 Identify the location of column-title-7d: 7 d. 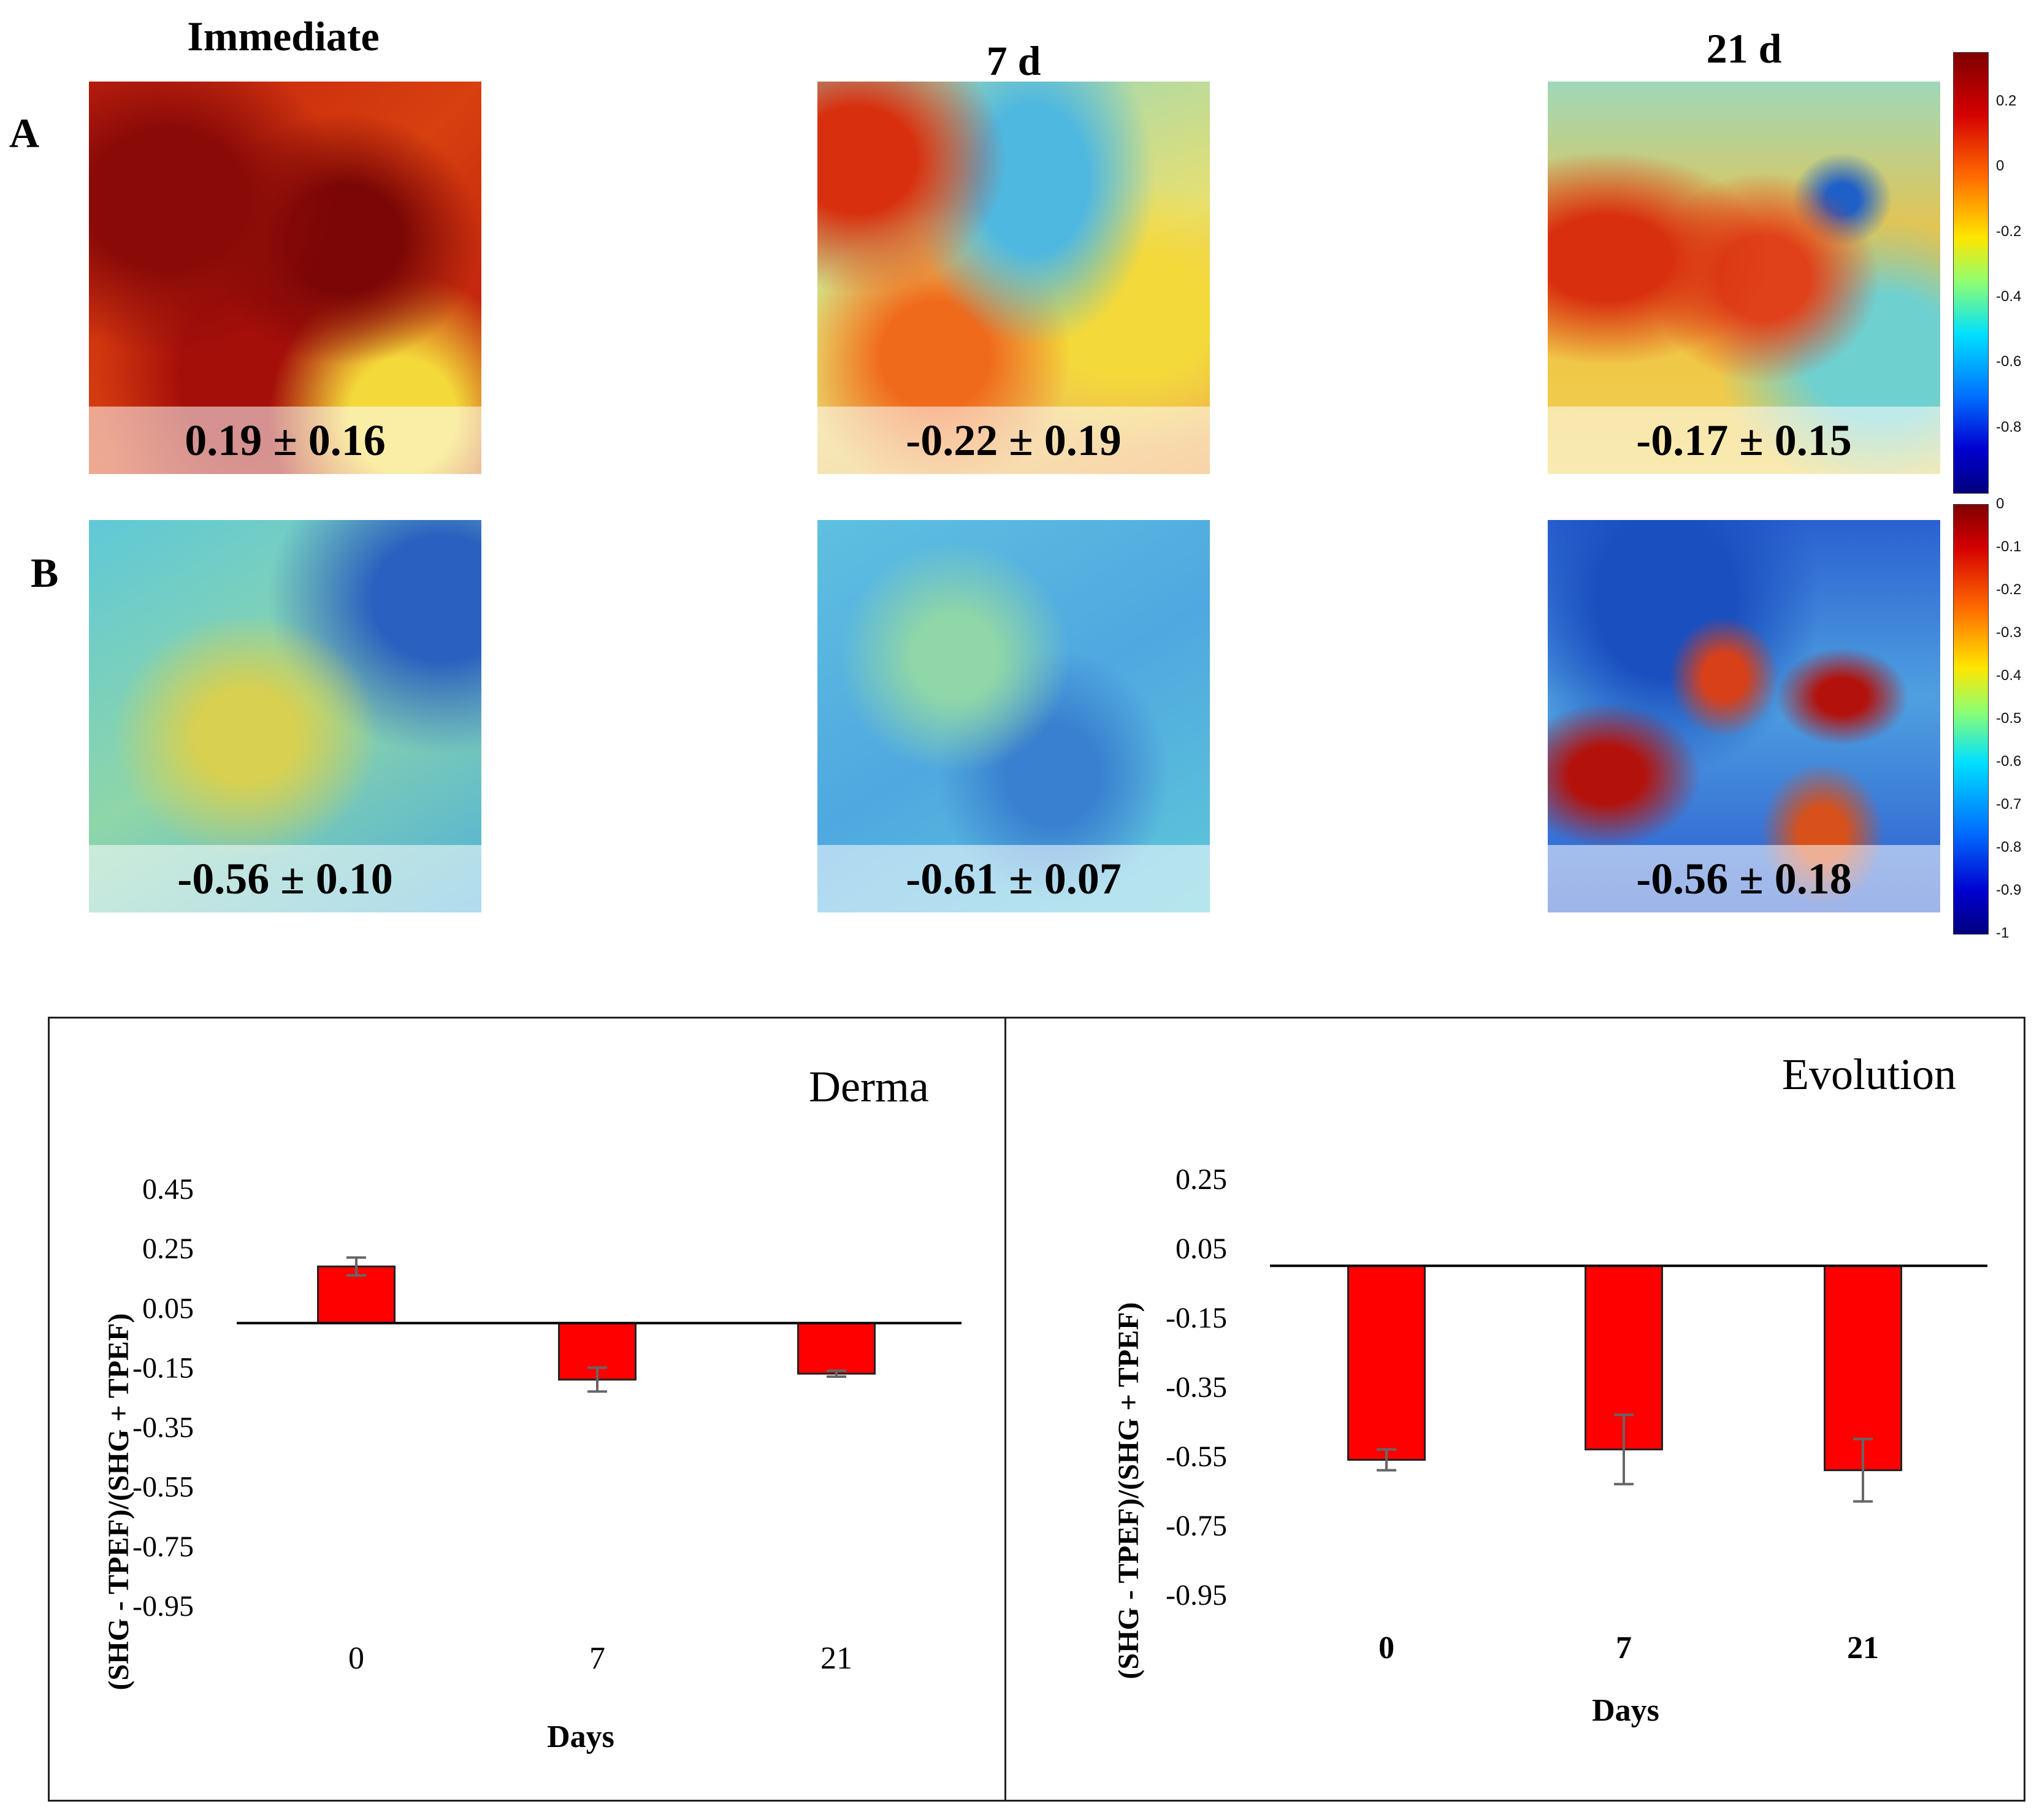
(1013, 60).